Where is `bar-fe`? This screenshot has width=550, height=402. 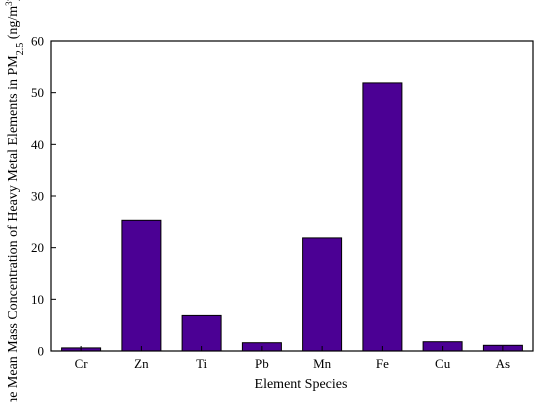
bar-fe is located at coordinates (382, 217).